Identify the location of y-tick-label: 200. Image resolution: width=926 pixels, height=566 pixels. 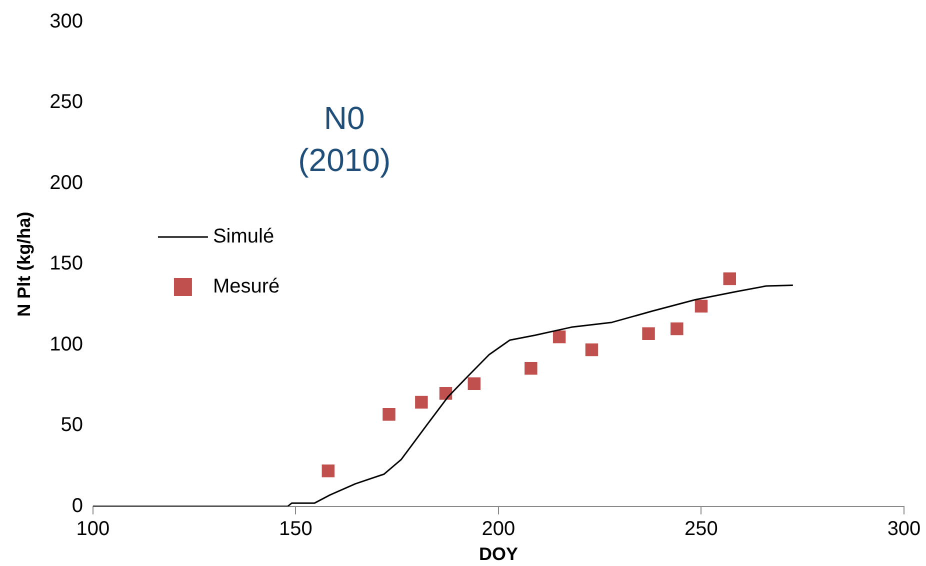
(66, 183).